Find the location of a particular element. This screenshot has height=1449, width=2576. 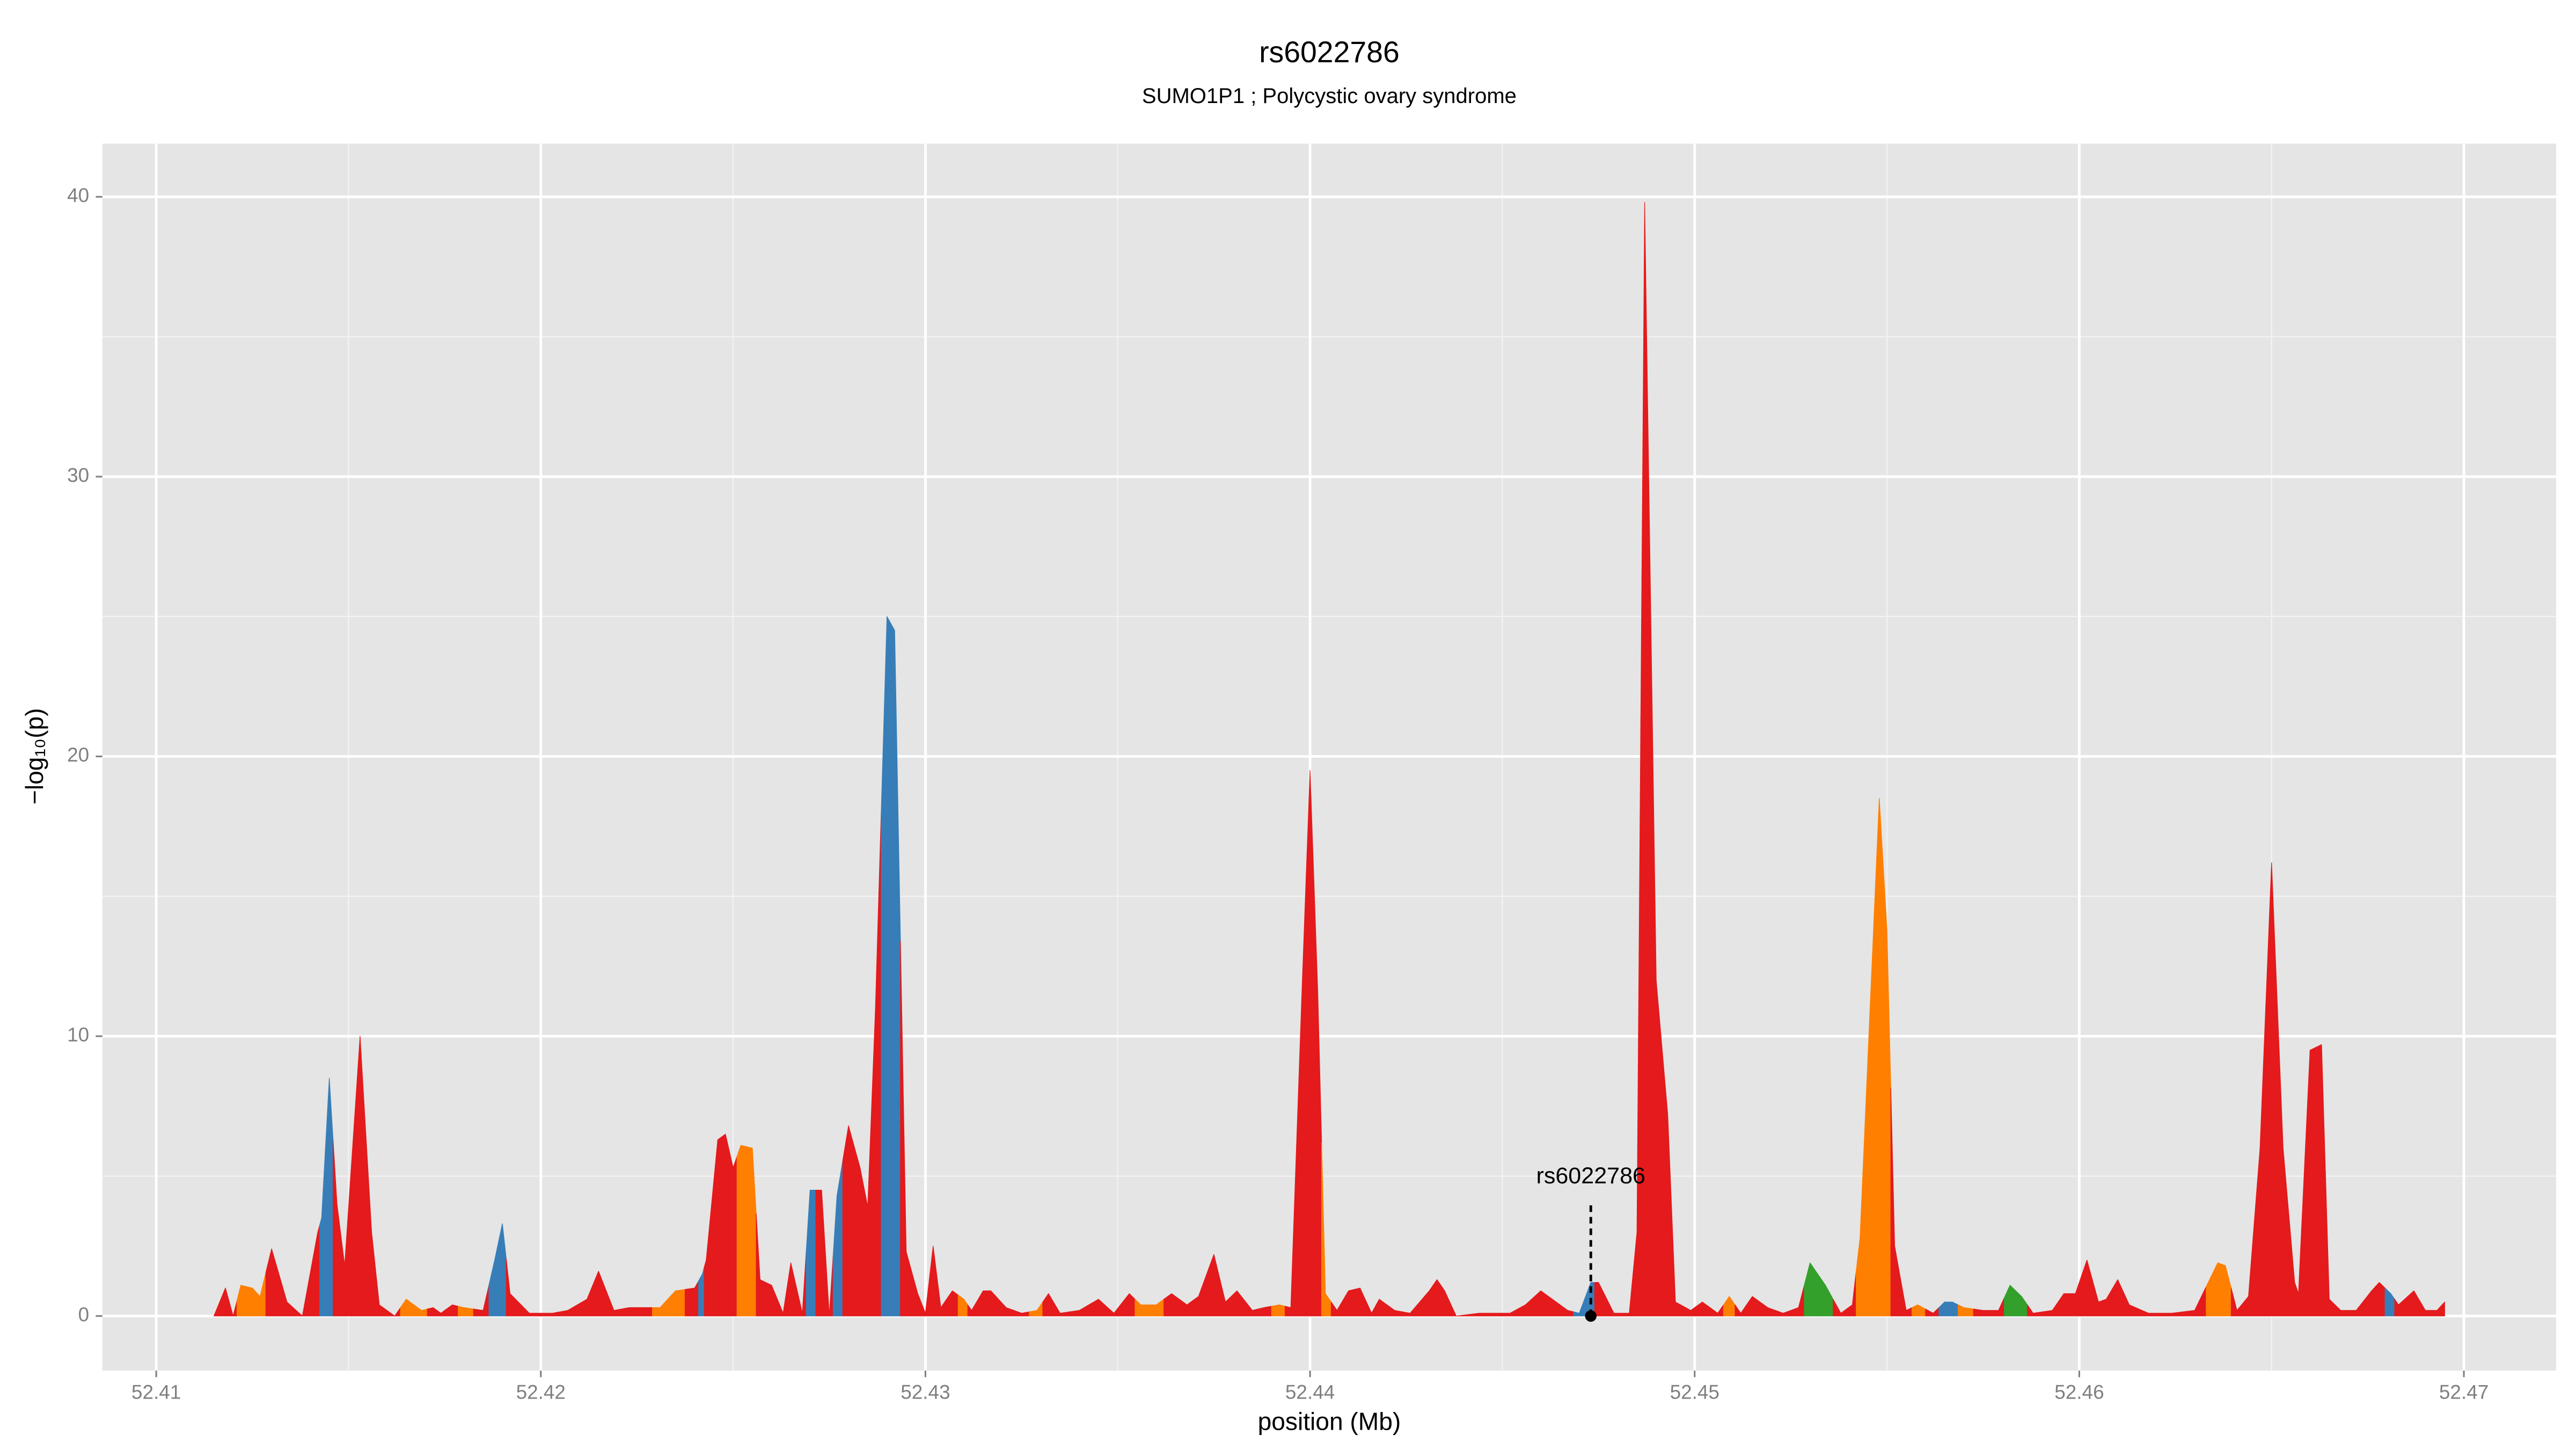

chart-subtitle: SUMO1P1 ; Polycystic ovary syndrome is located at coordinates (1329, 96).